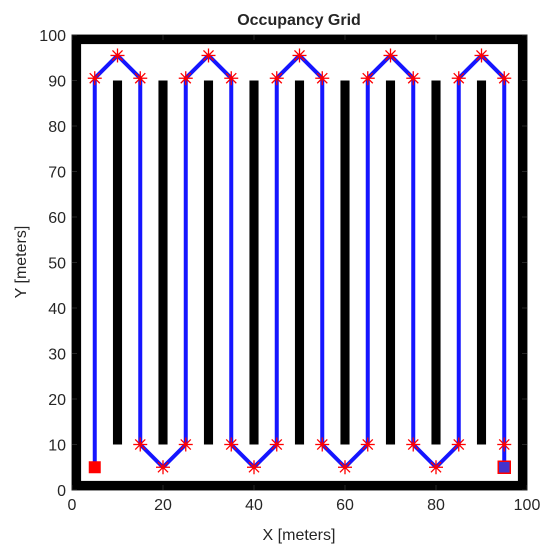  Describe the element at coordinates (299, 485) in the screenshot. I see `map-boundary-bottom` at that location.